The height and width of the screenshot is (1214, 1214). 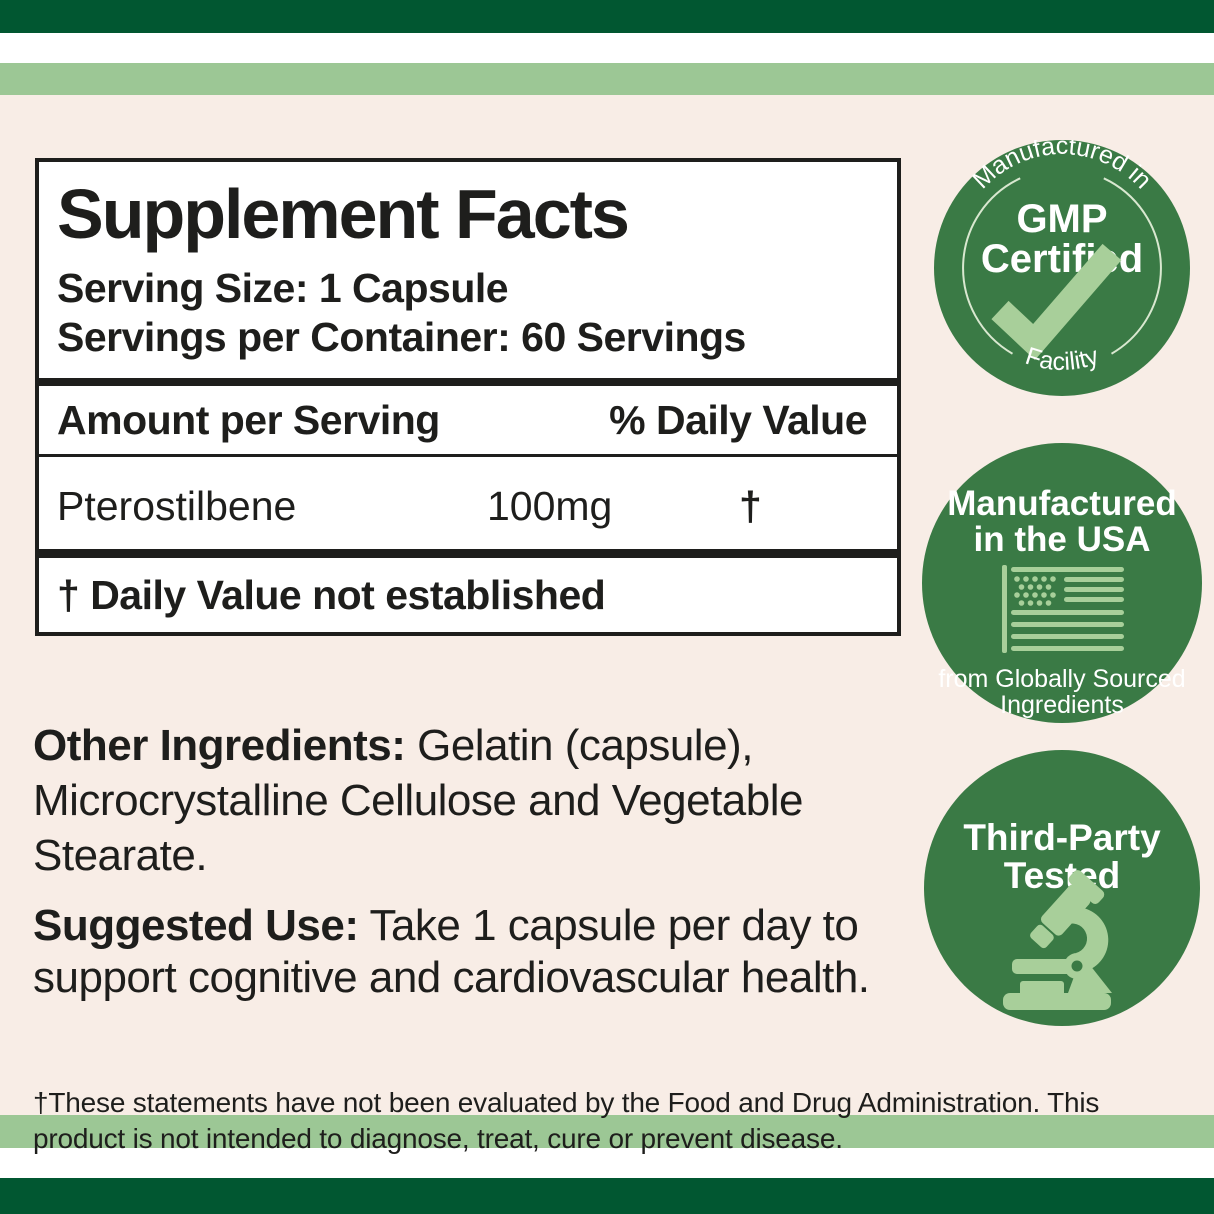 What do you see at coordinates (343, 214) in the screenshot?
I see `supplement-facts-title: Supplement Facts` at bounding box center [343, 214].